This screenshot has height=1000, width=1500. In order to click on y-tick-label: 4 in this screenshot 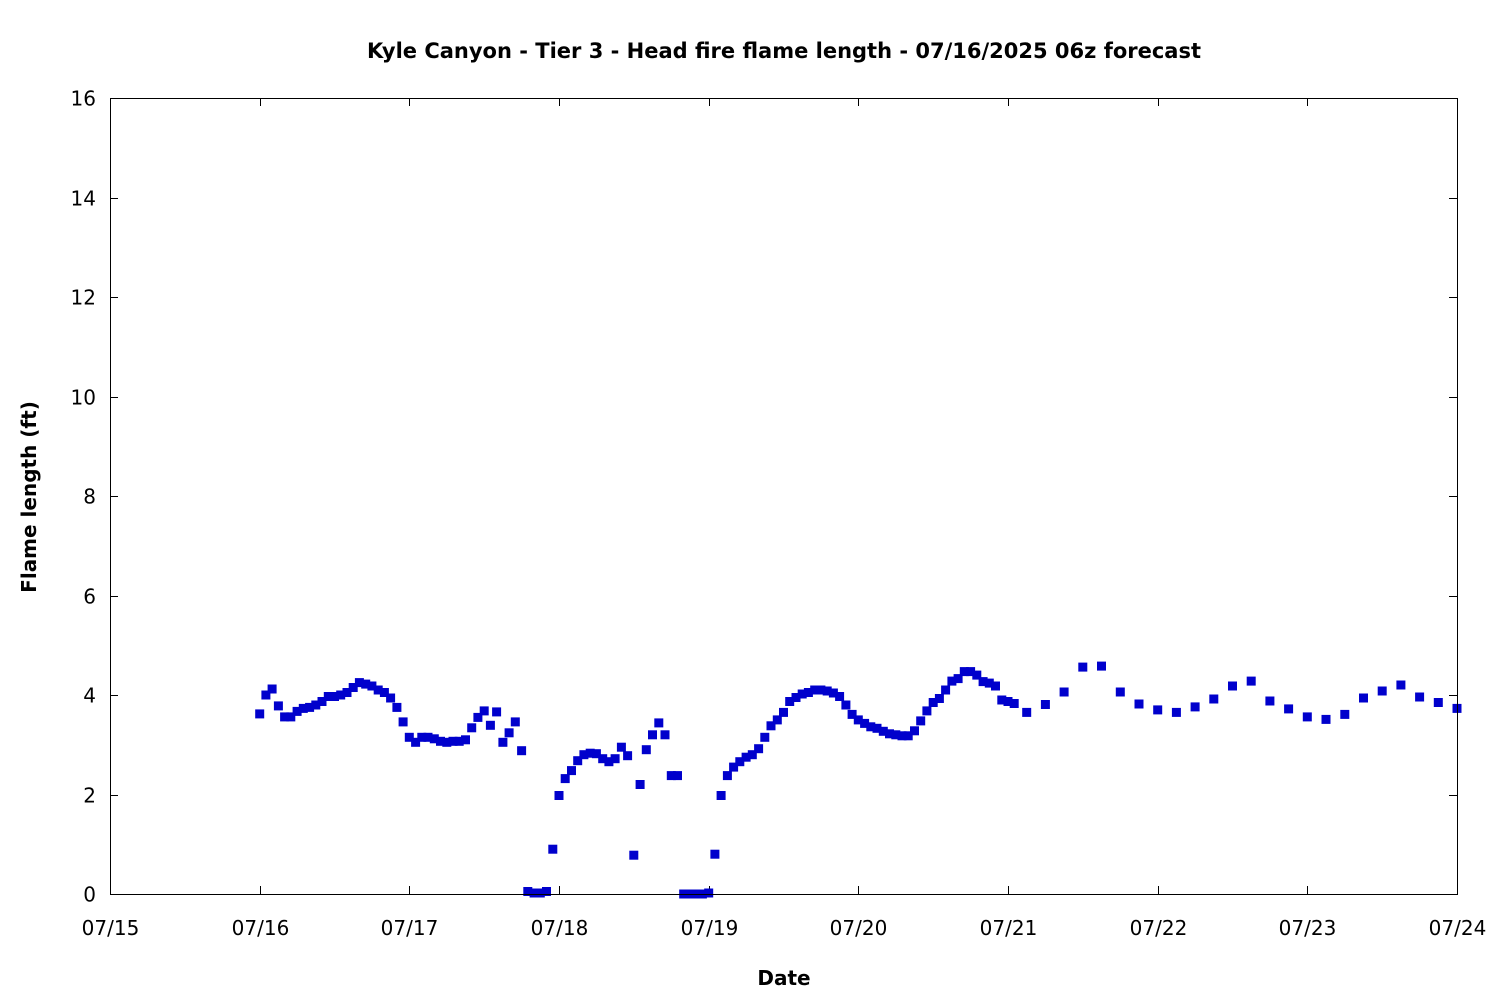, I will do `click(89, 696)`.